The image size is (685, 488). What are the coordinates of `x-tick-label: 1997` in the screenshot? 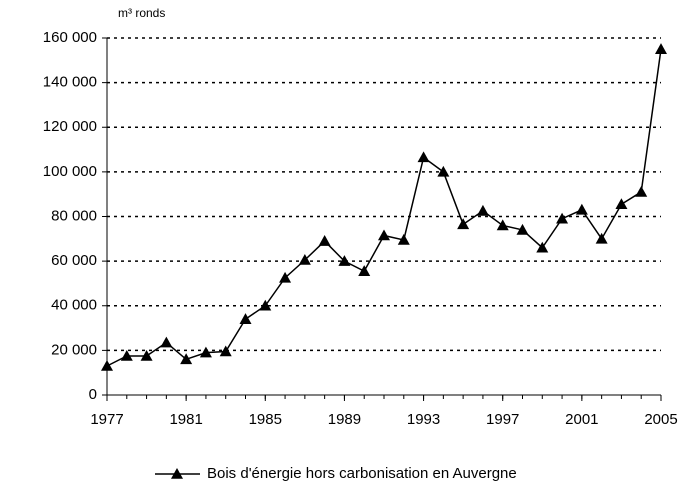 It's located at (502, 419).